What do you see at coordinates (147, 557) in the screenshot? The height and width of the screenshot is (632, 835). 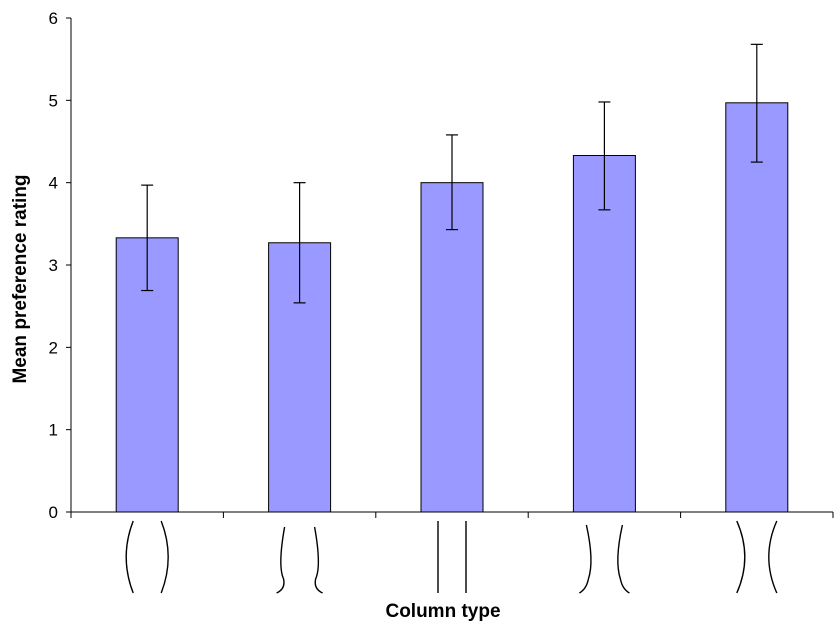 I see `column-widening-middle-icon` at bounding box center [147, 557].